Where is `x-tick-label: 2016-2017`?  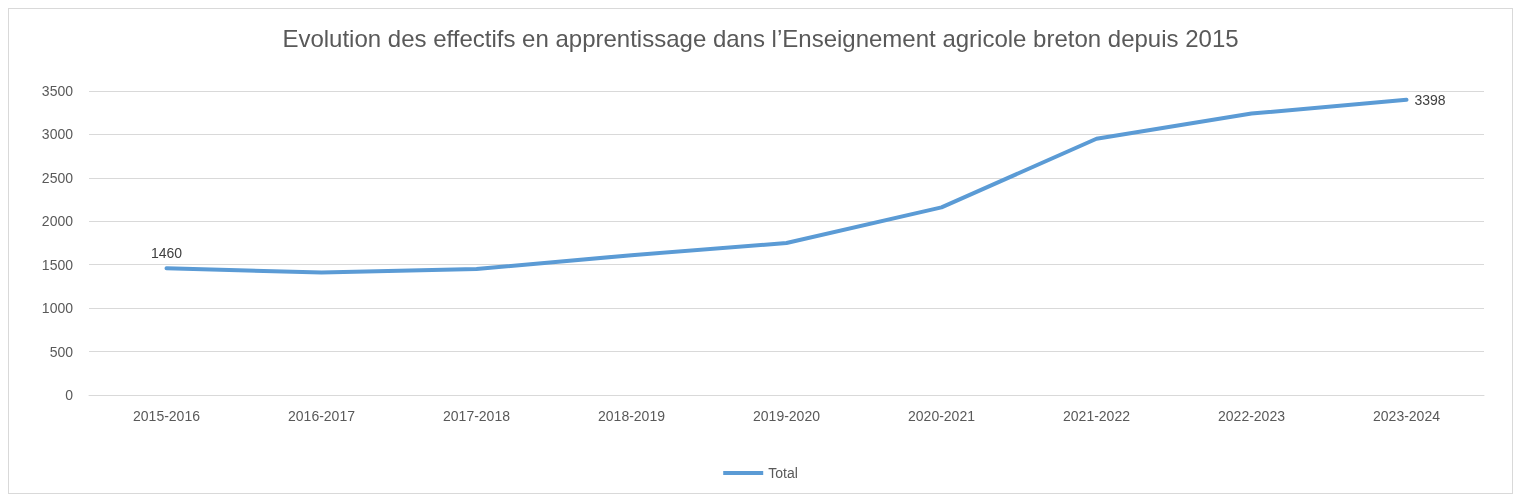
x-tick-label: 2016-2017 is located at coordinates (322, 416).